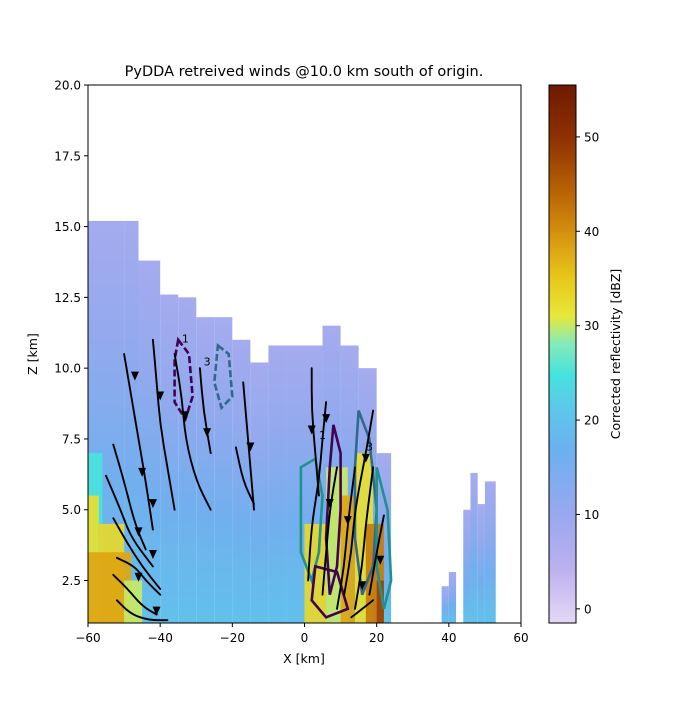 The width and height of the screenshot is (700, 704). I want to click on colorbar-gradient, so click(562, 354).